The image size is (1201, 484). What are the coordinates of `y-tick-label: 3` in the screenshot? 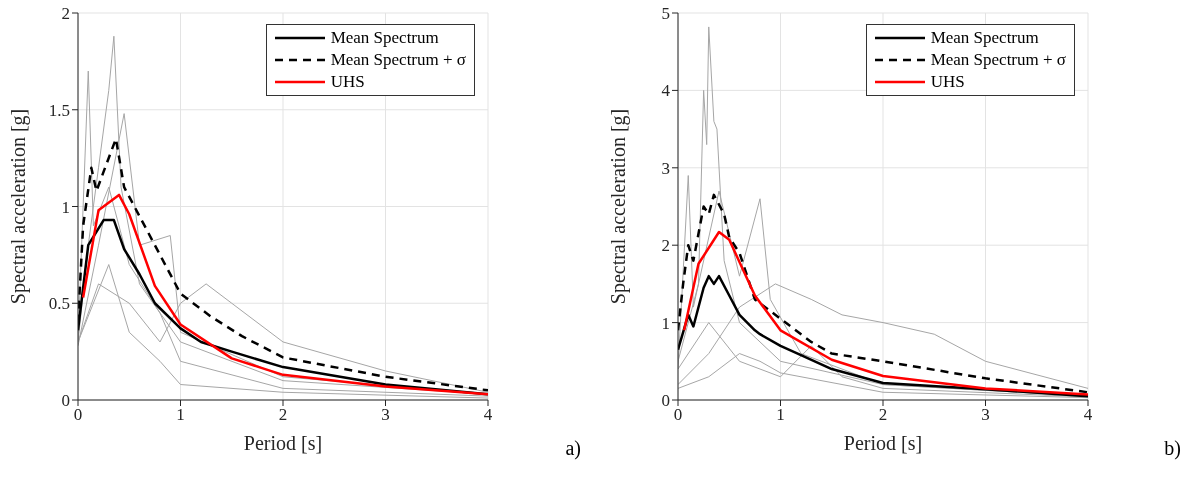 It's located at (665, 168).